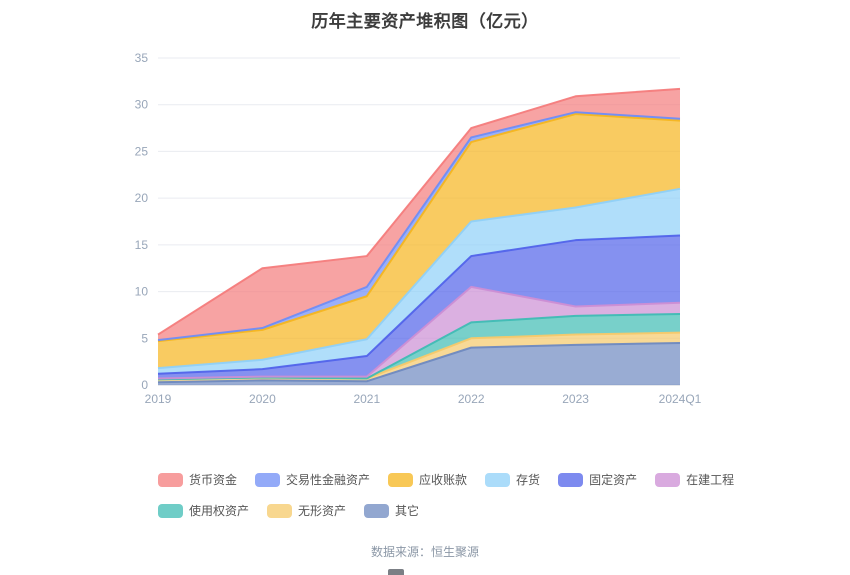 The image size is (850, 575). What do you see at coordinates (528, 480) in the screenshot?
I see `legend-label: 存货` at bounding box center [528, 480].